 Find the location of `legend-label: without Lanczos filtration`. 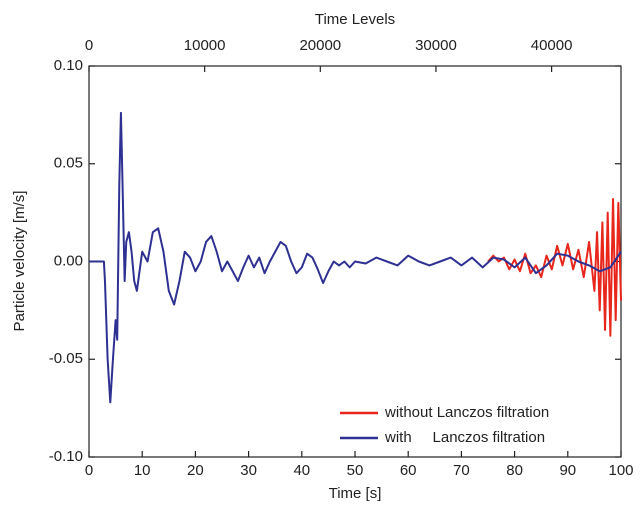

legend-label: without Lanczos filtration is located at coordinates (466, 412).